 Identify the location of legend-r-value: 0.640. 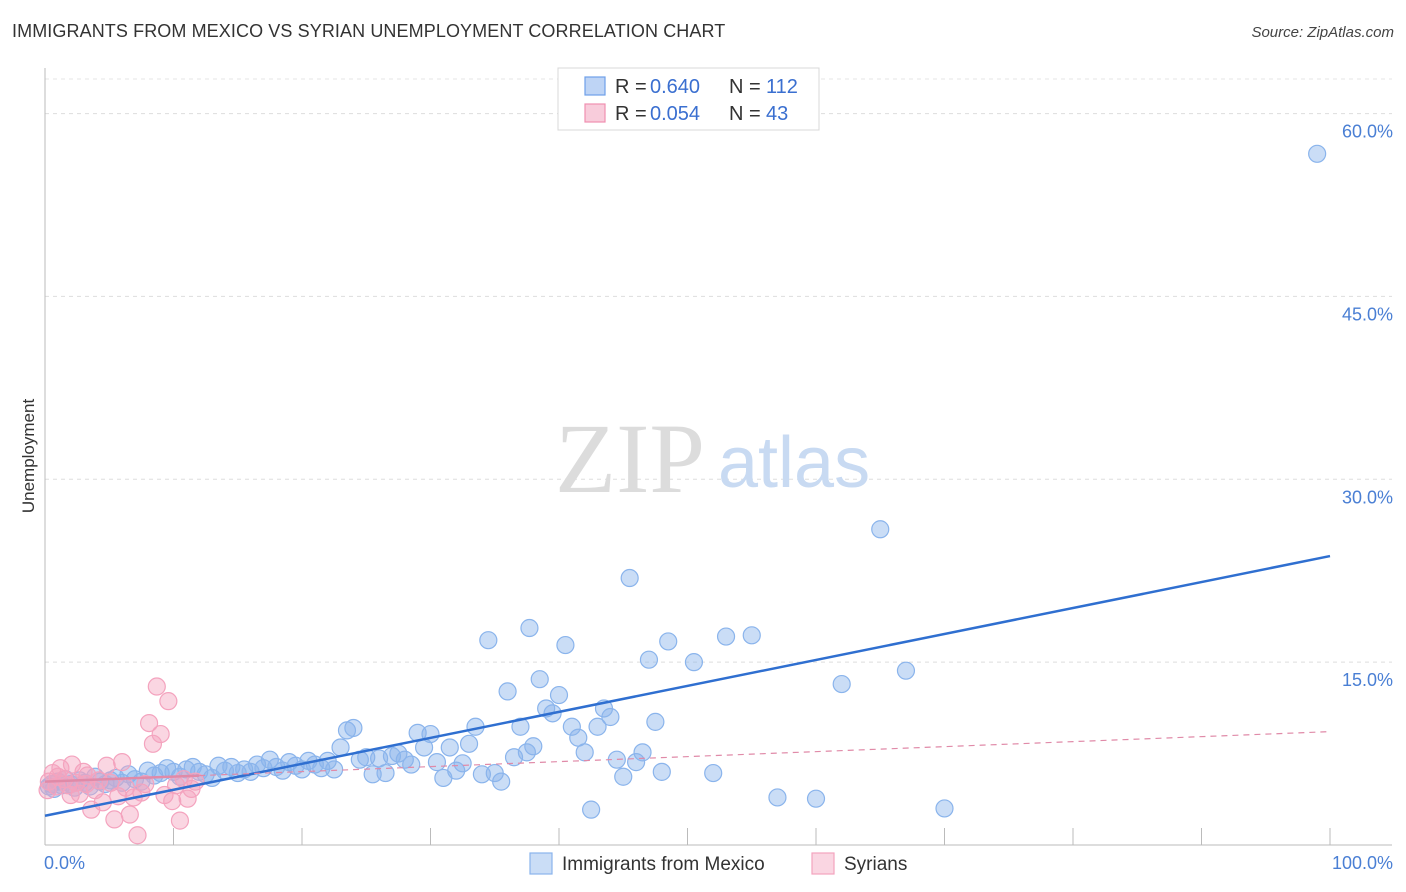
(675, 87).